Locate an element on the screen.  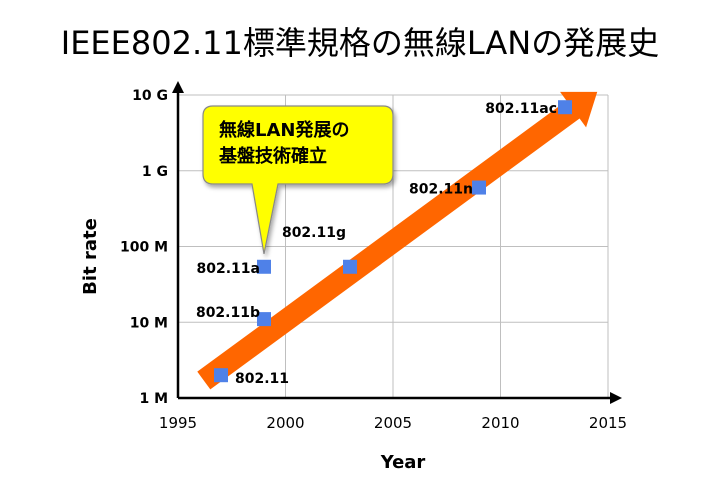
page-title: IEEE802.11標準規格の無線LANの発展史 is located at coordinates (360, 43).